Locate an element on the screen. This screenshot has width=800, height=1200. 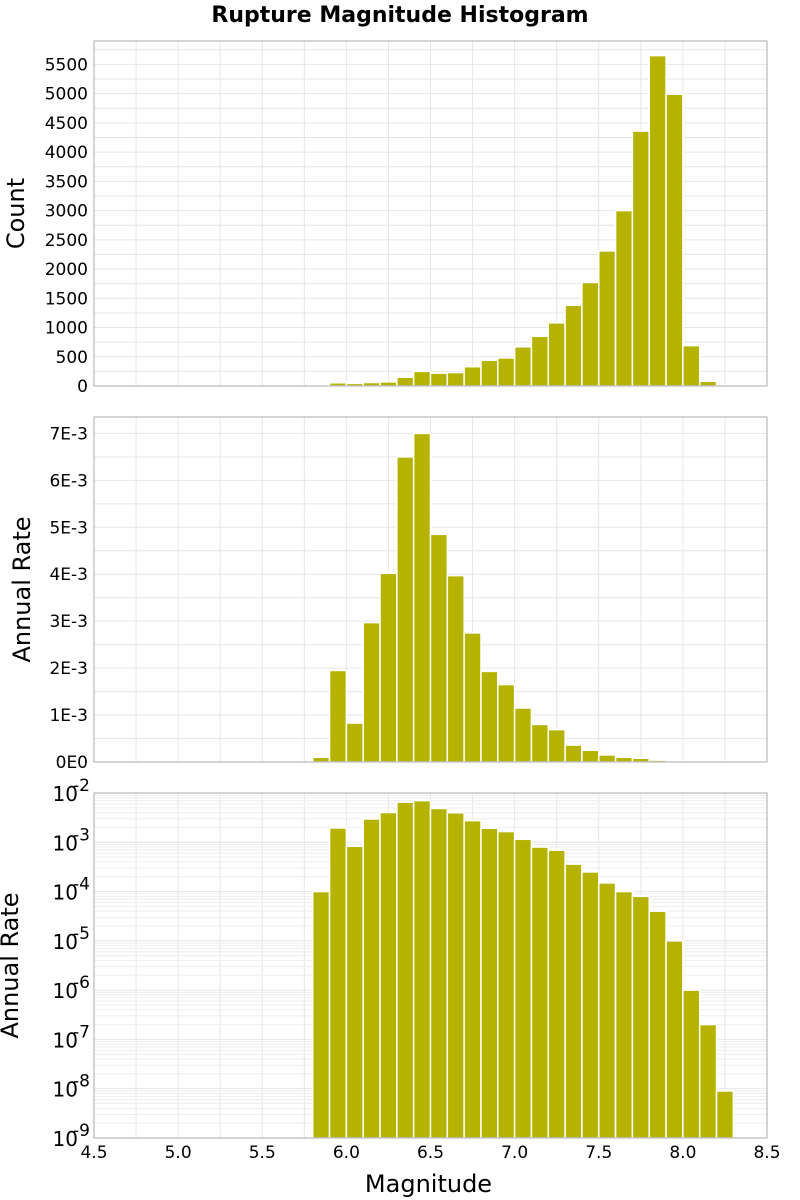
y-tick-label: 1000 is located at coordinates (66, 329).